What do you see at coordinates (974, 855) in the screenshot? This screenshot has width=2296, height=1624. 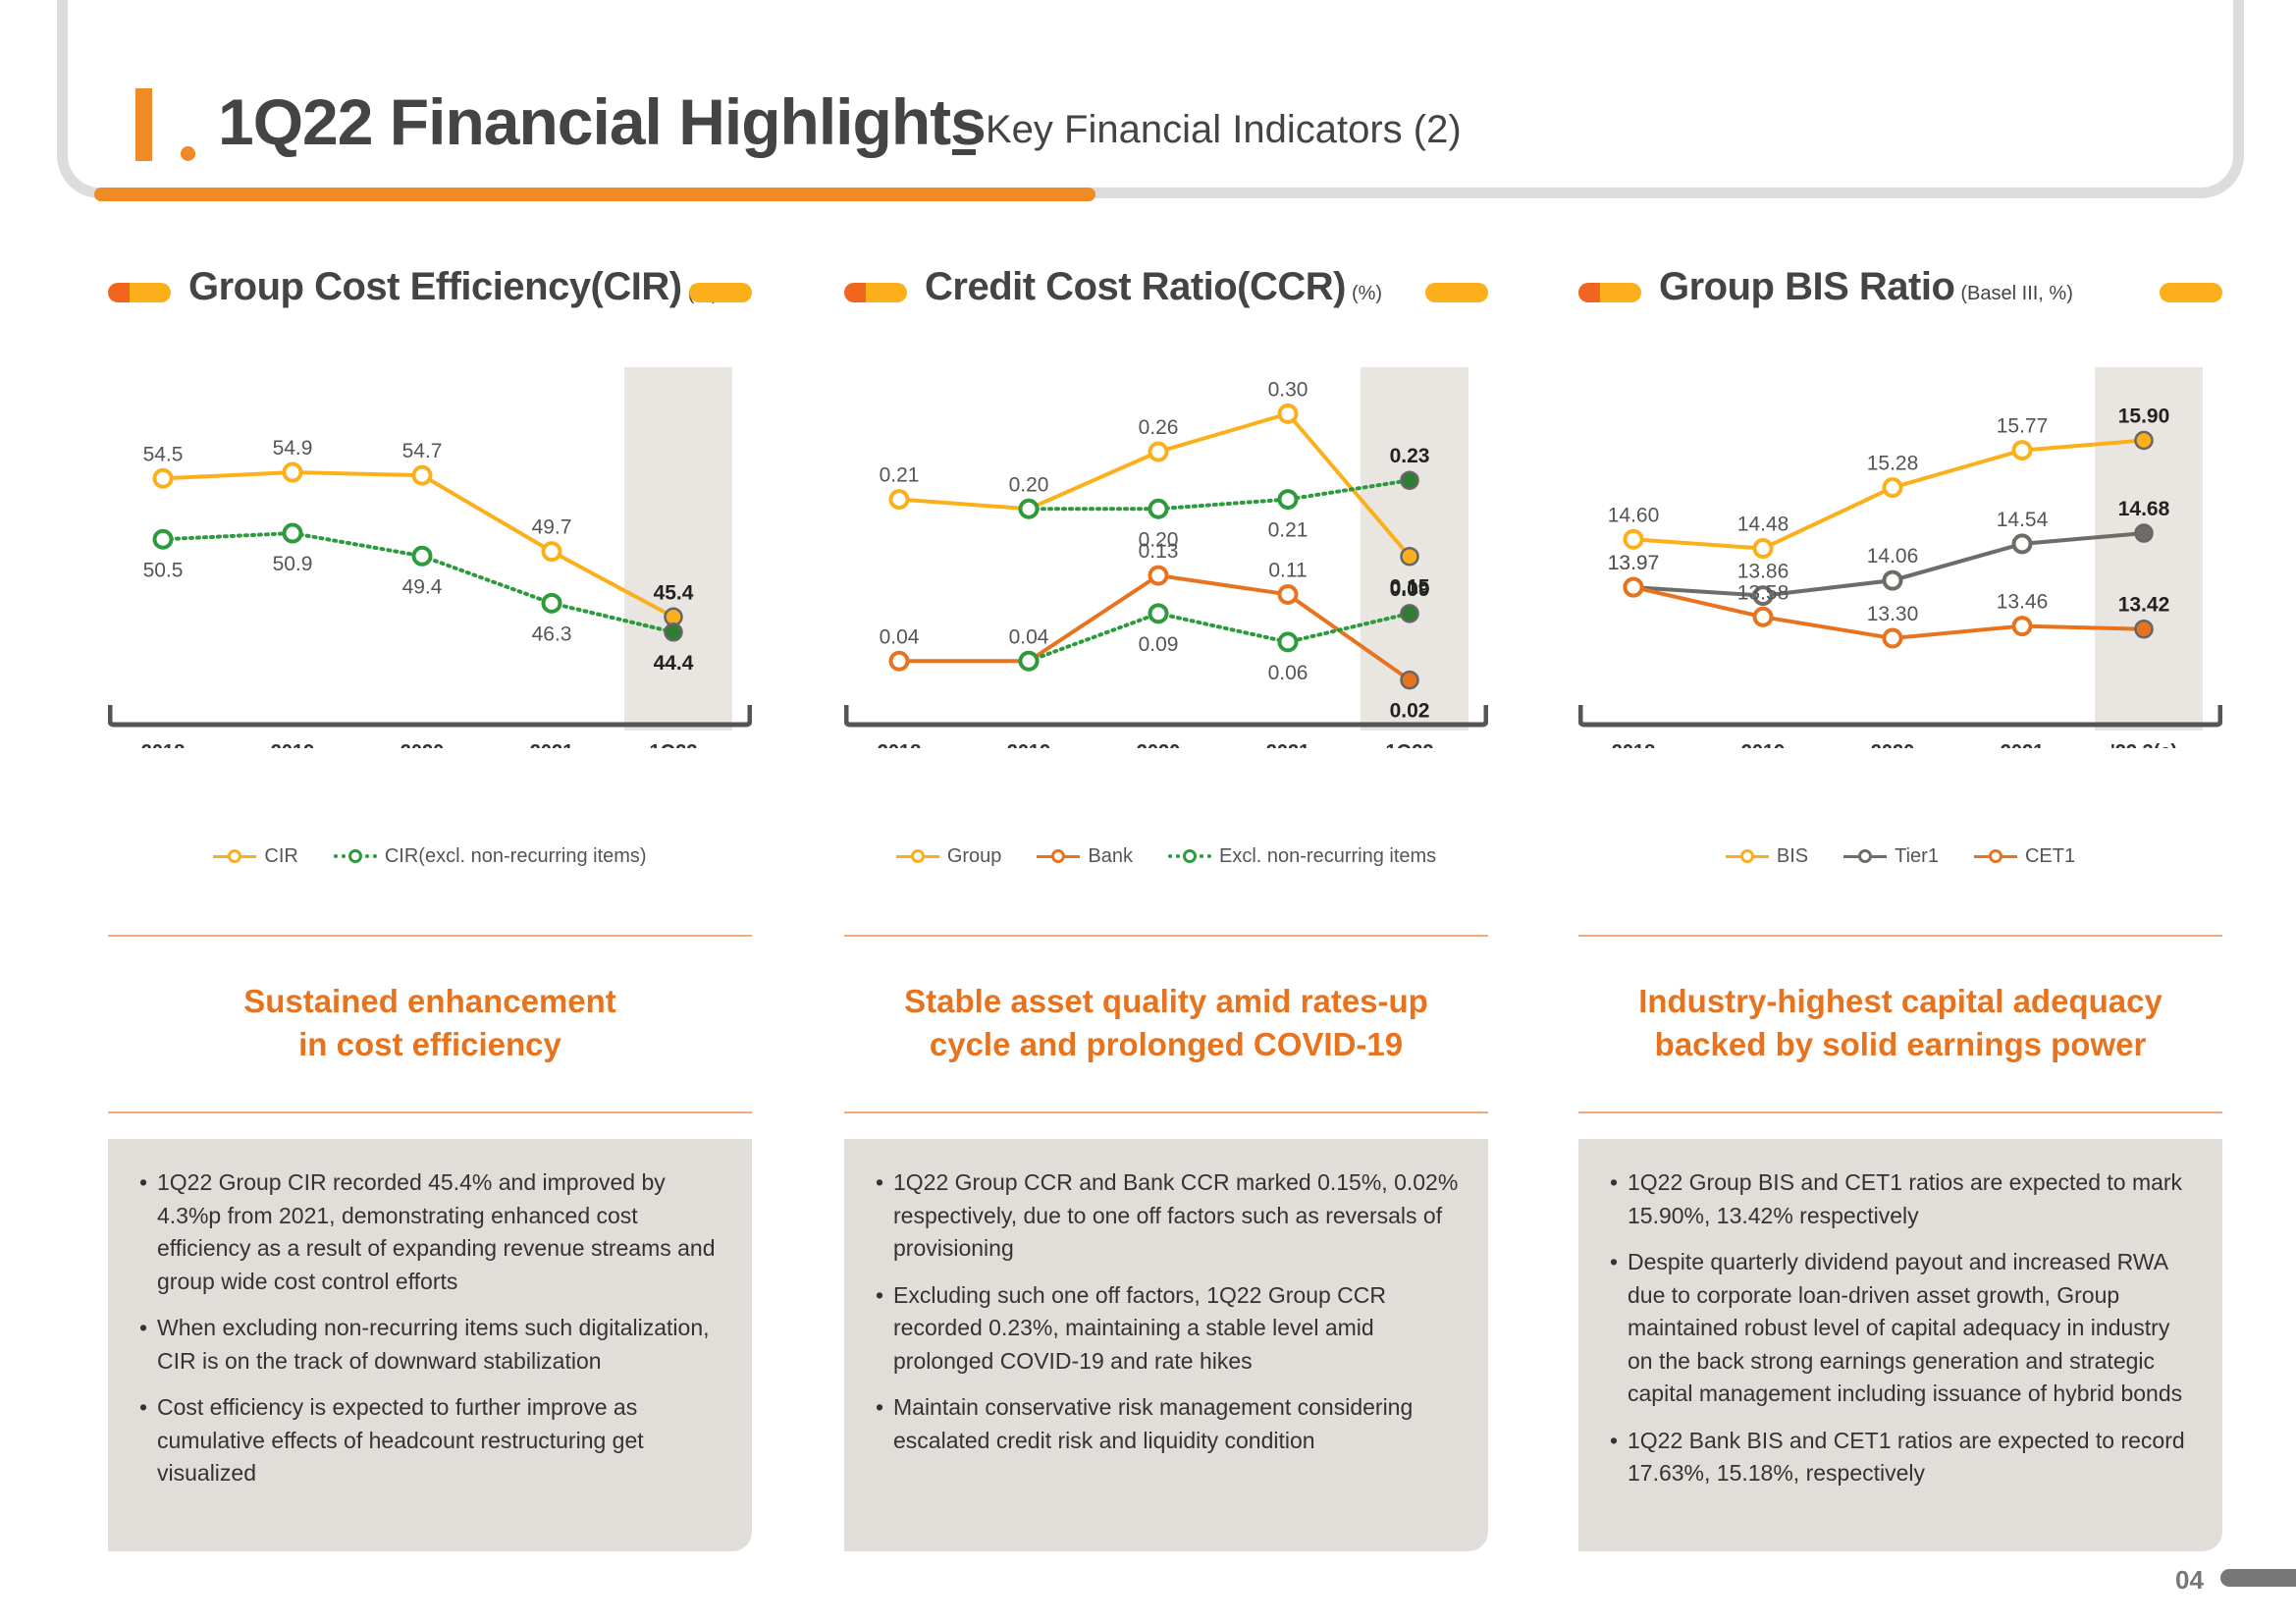 I see `legend-label: Group` at bounding box center [974, 855].